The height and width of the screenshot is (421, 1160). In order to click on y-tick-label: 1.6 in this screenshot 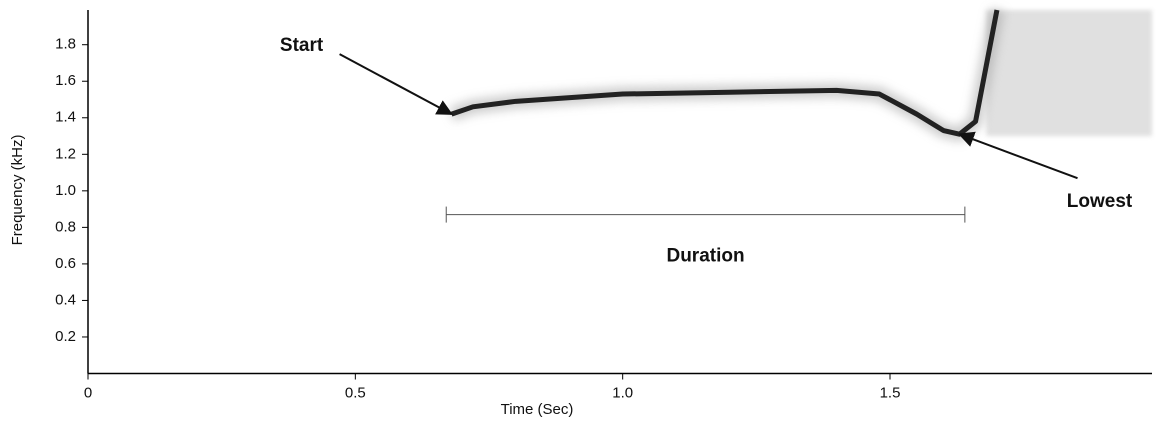, I will do `click(65, 80)`.